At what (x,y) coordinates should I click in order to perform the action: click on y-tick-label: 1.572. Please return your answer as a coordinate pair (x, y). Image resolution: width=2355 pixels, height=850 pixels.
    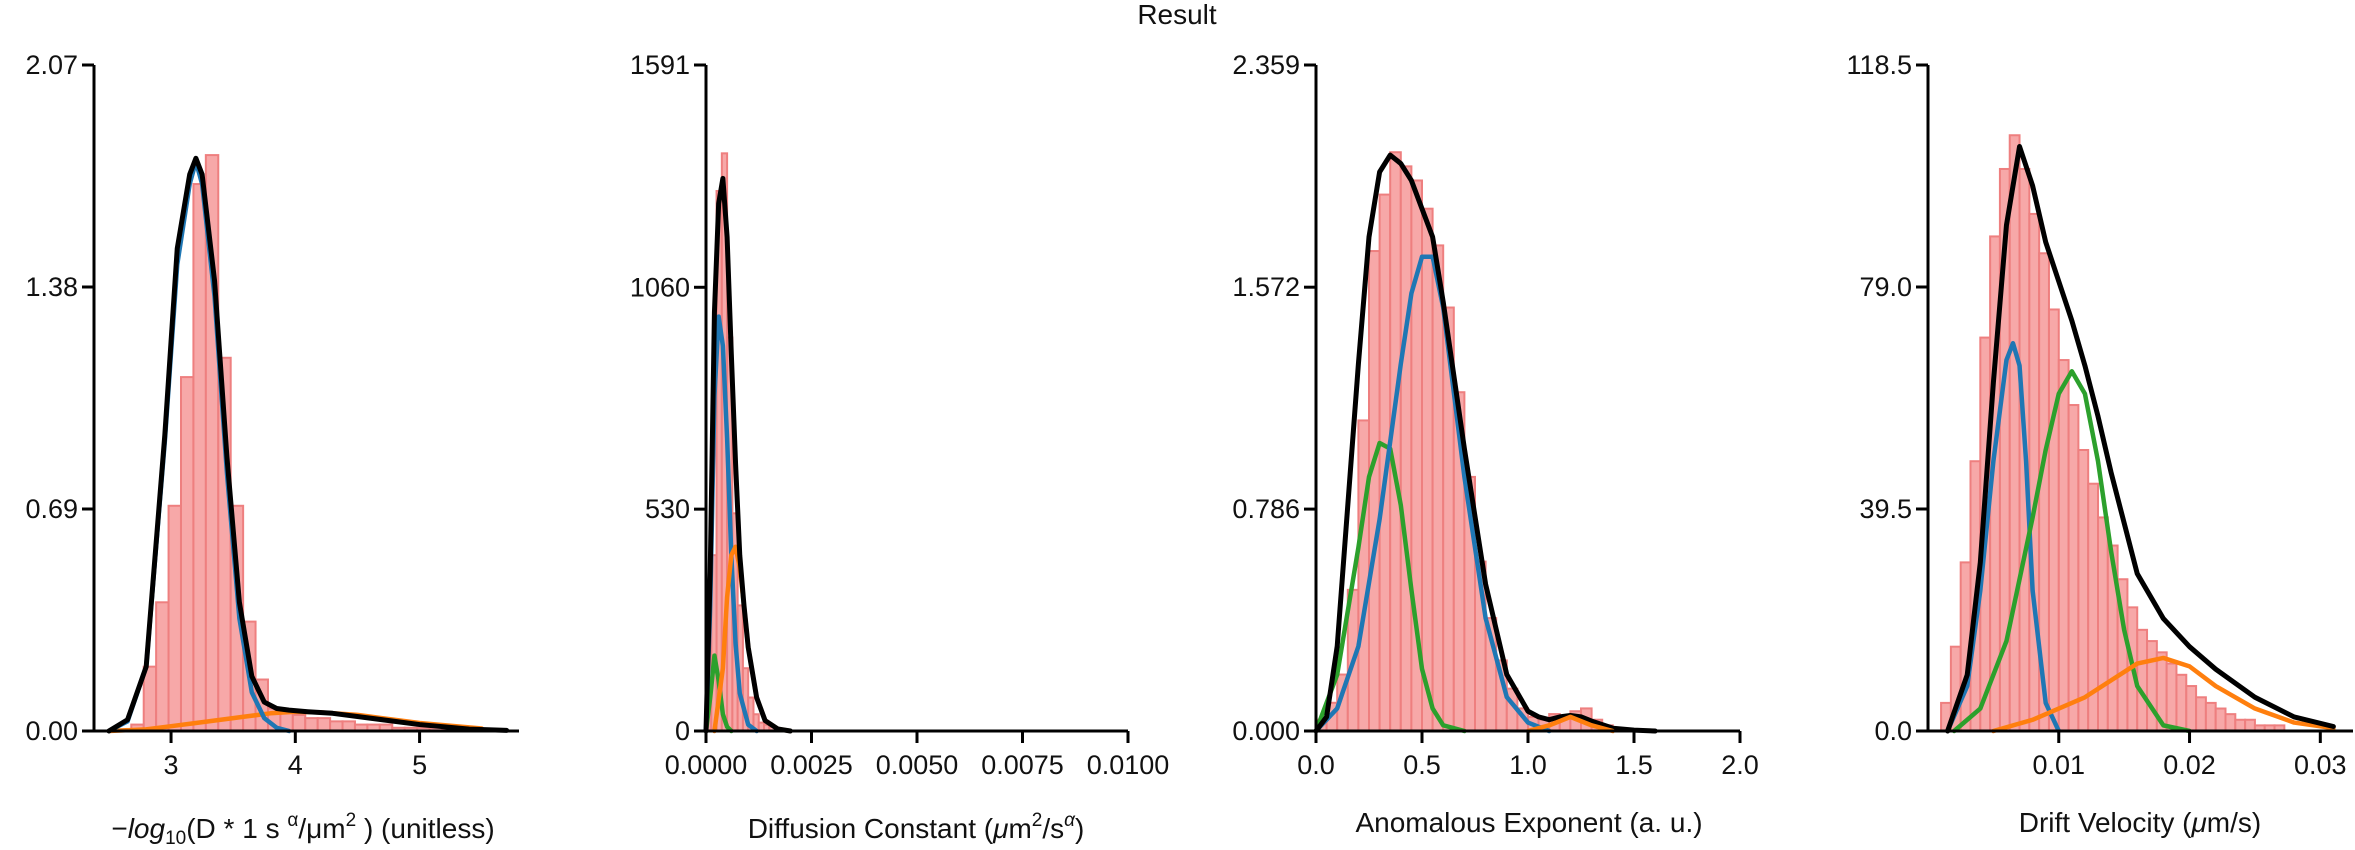
    Looking at the image, I should click on (1266, 287).